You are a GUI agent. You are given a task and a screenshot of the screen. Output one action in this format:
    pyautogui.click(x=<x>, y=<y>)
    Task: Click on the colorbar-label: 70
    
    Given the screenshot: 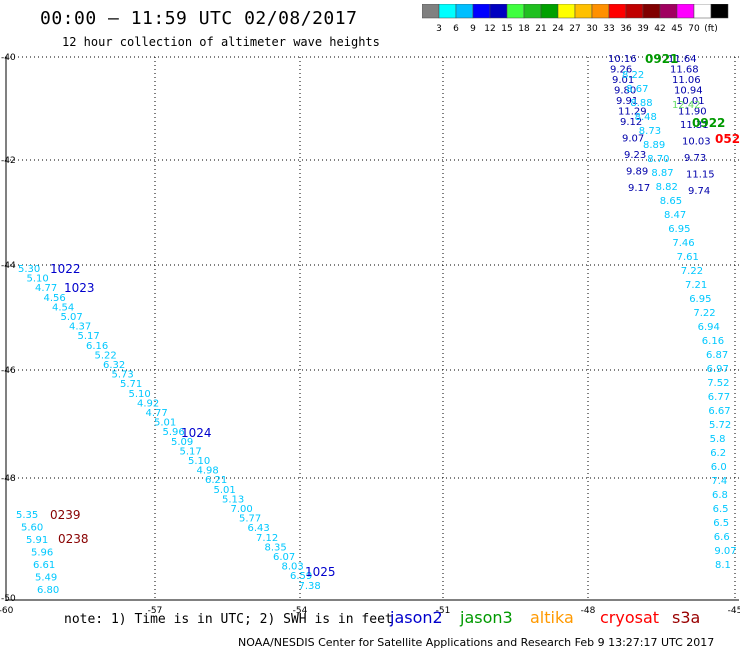 What is the action you would take?
    pyautogui.click(x=694, y=29)
    